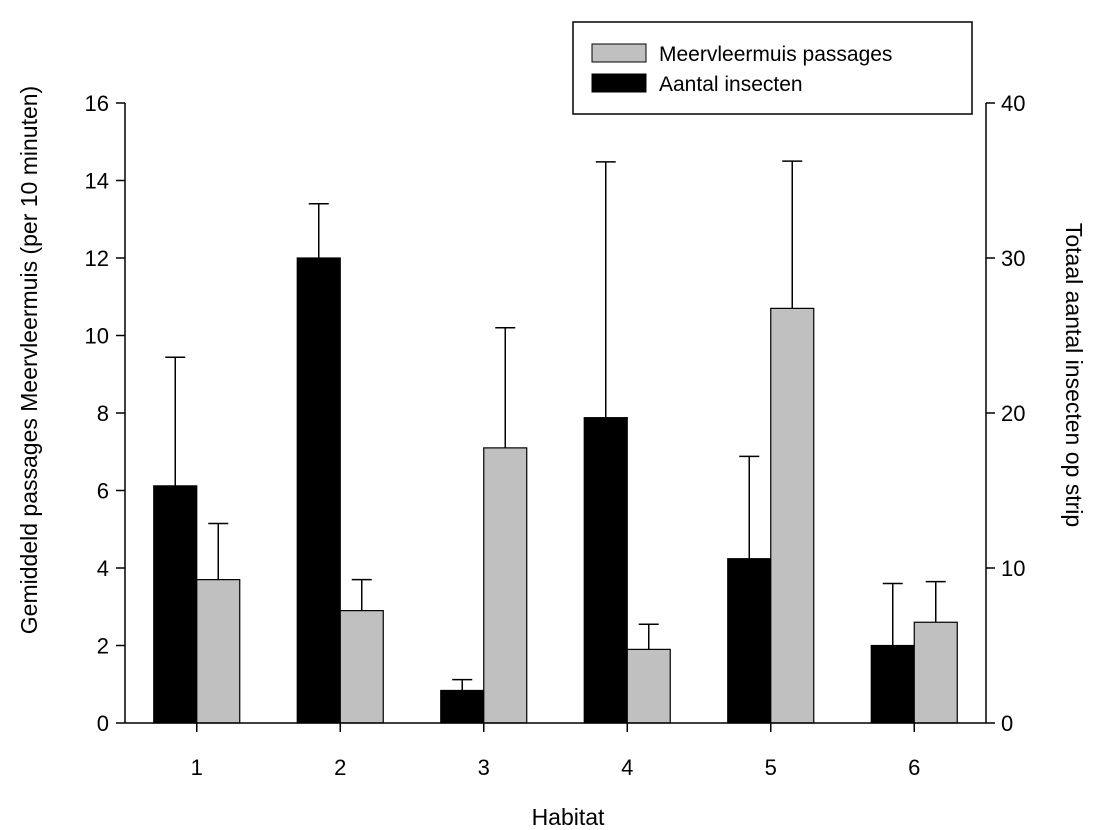 This screenshot has width=1093, height=830. What do you see at coordinates (619, 53) in the screenshot?
I see `legend-swatch-meervleermuis` at bounding box center [619, 53].